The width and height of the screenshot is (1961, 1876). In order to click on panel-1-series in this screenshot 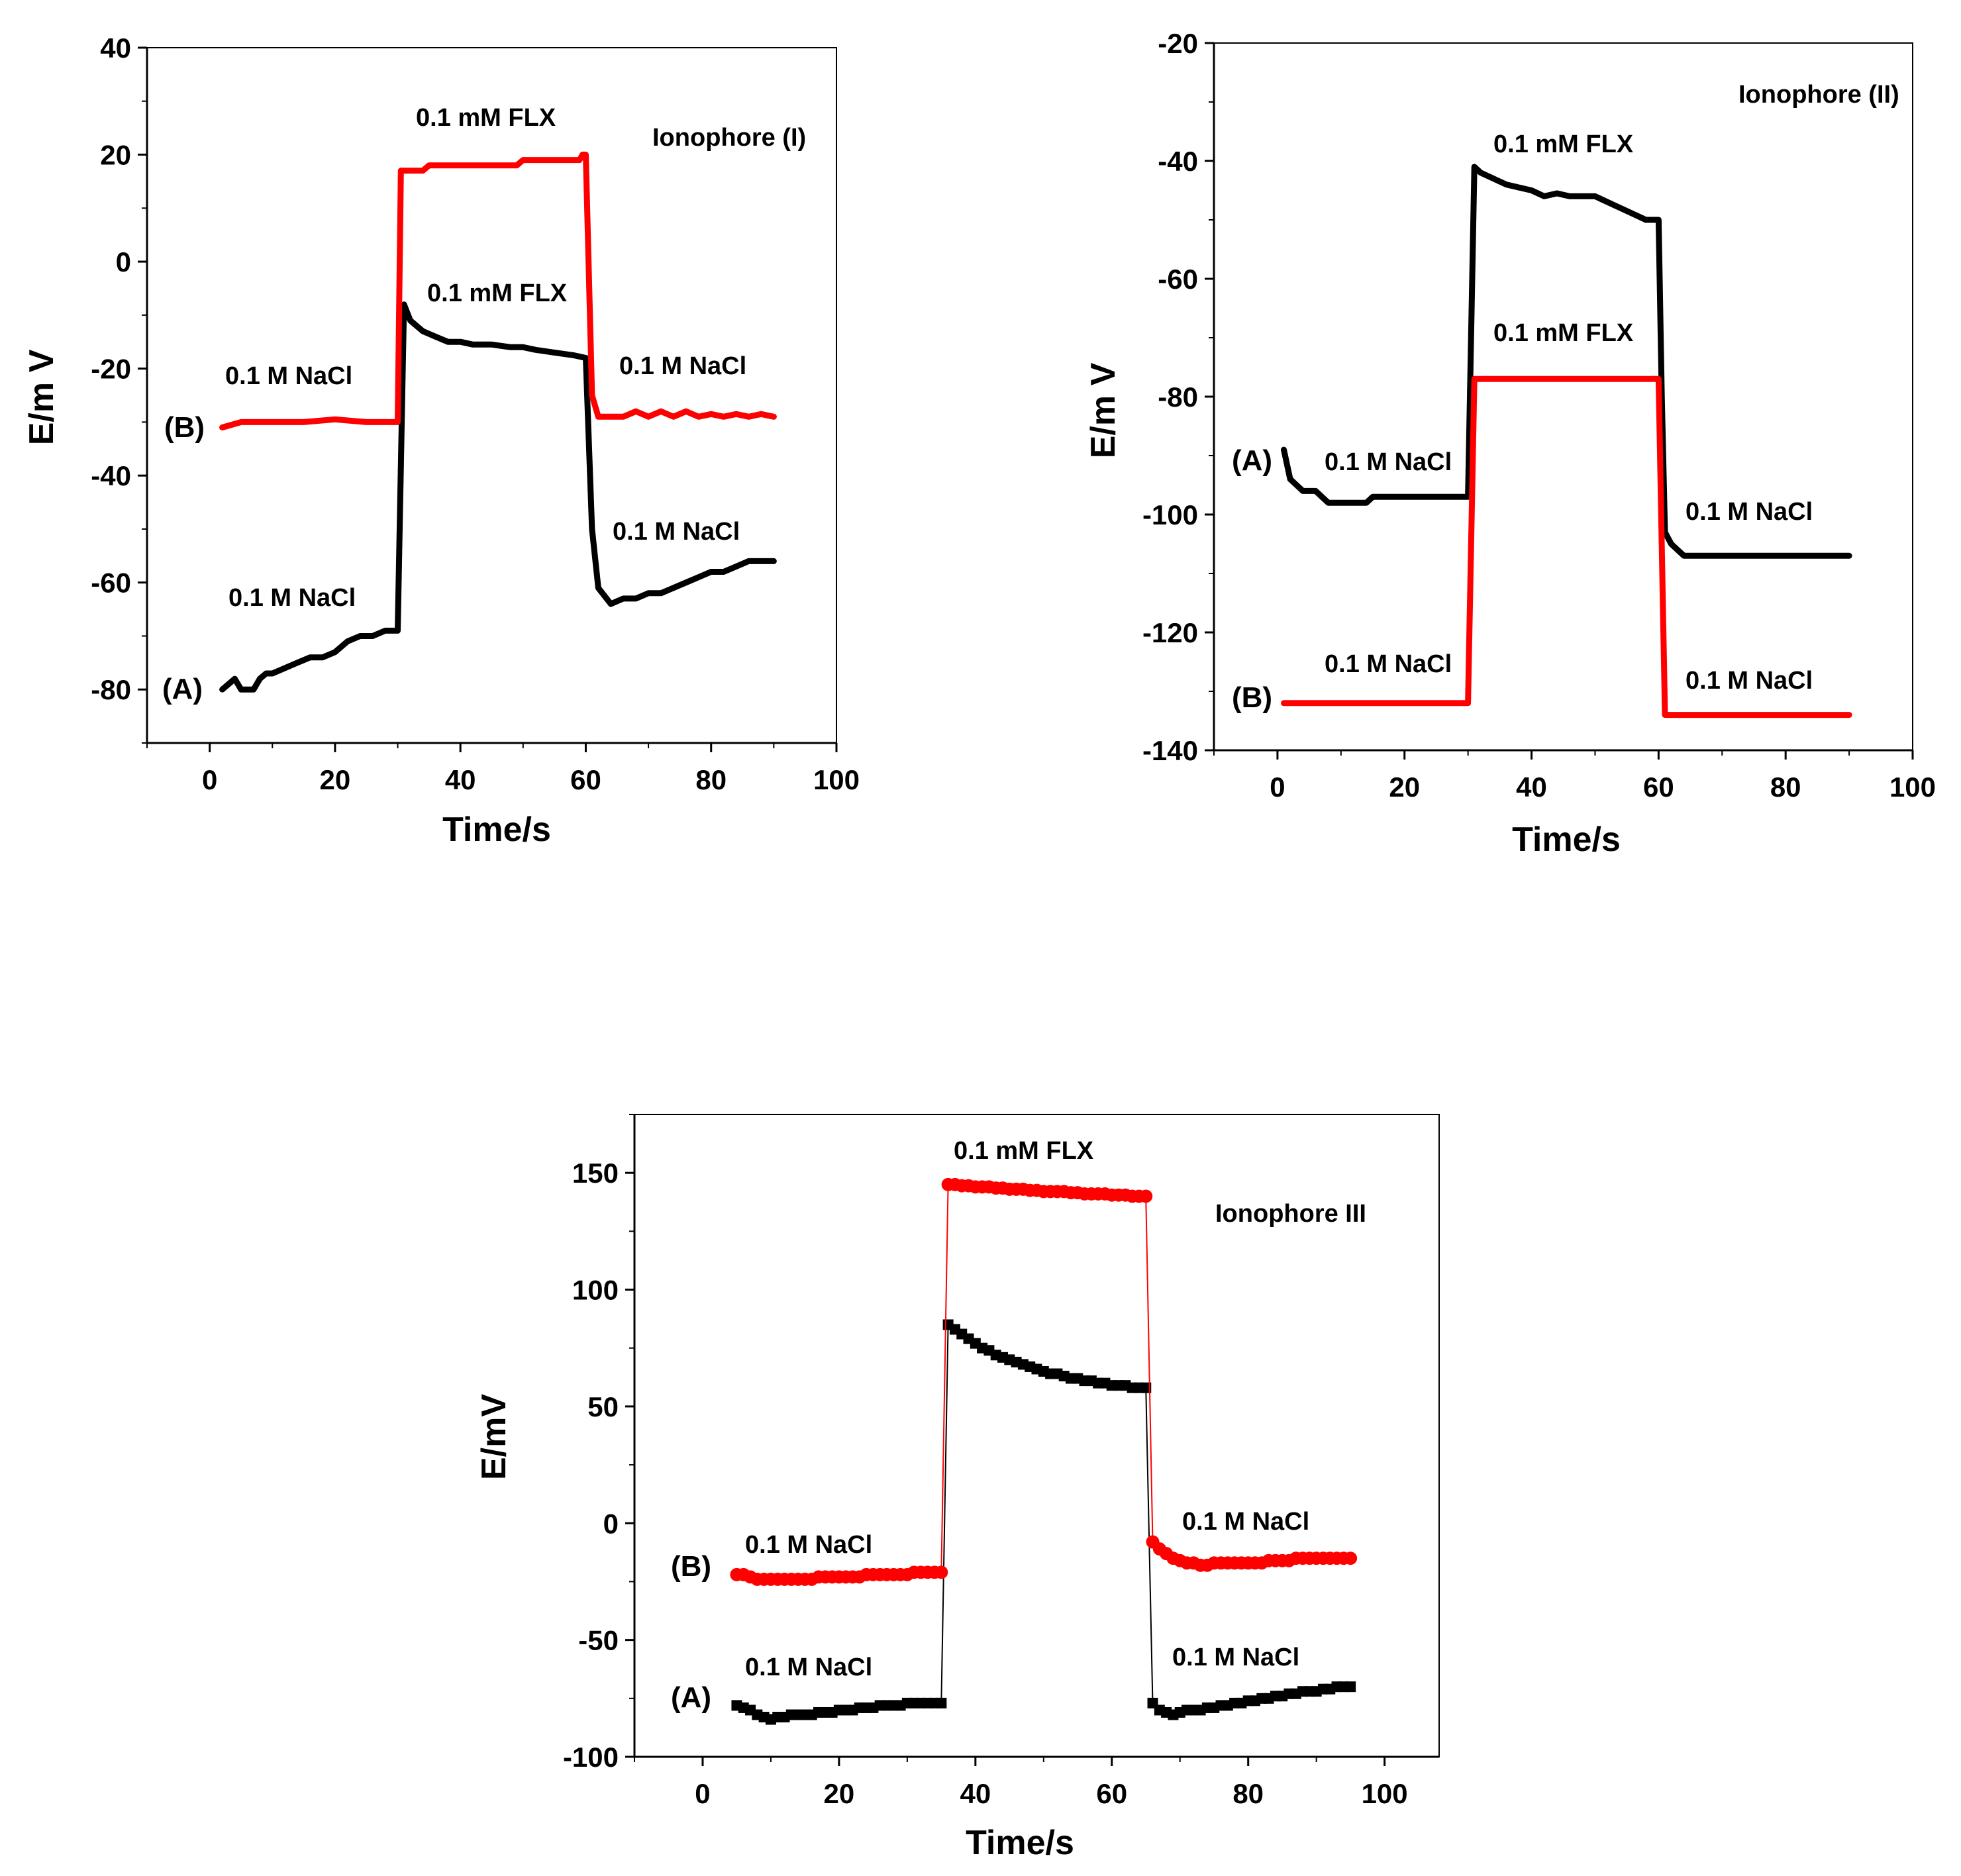, I will do `click(498, 422)`.